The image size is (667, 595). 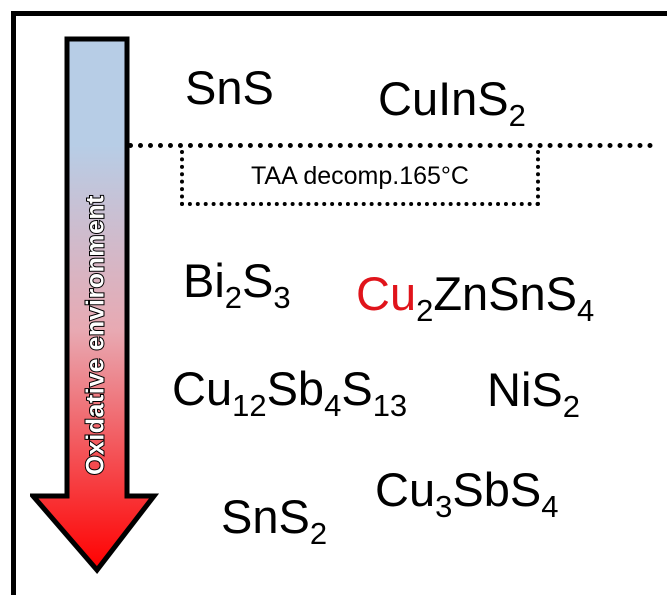 What do you see at coordinates (237, 284) in the screenshot?
I see `compound-bi2s3: Bi2S3` at bounding box center [237, 284].